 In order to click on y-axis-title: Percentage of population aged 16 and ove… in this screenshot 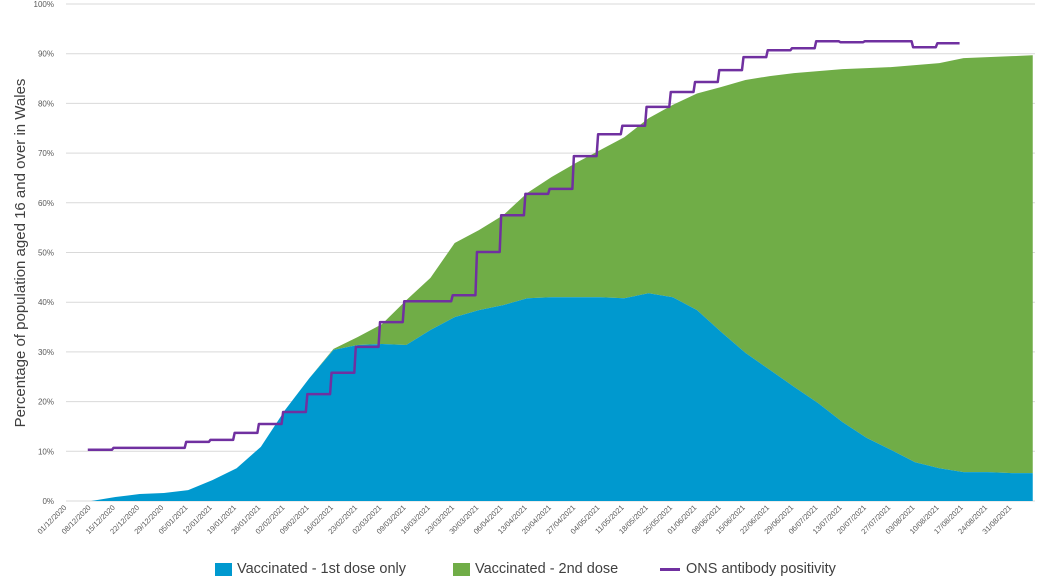, I will do `click(20, 253)`.